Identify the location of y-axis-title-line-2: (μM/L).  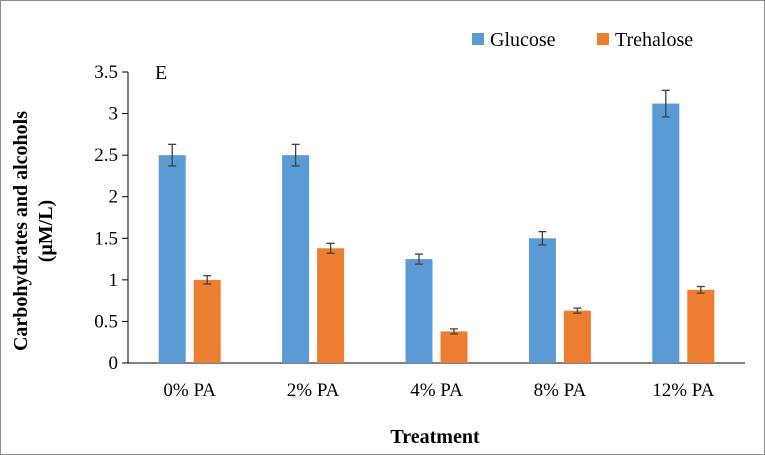
(46, 231).